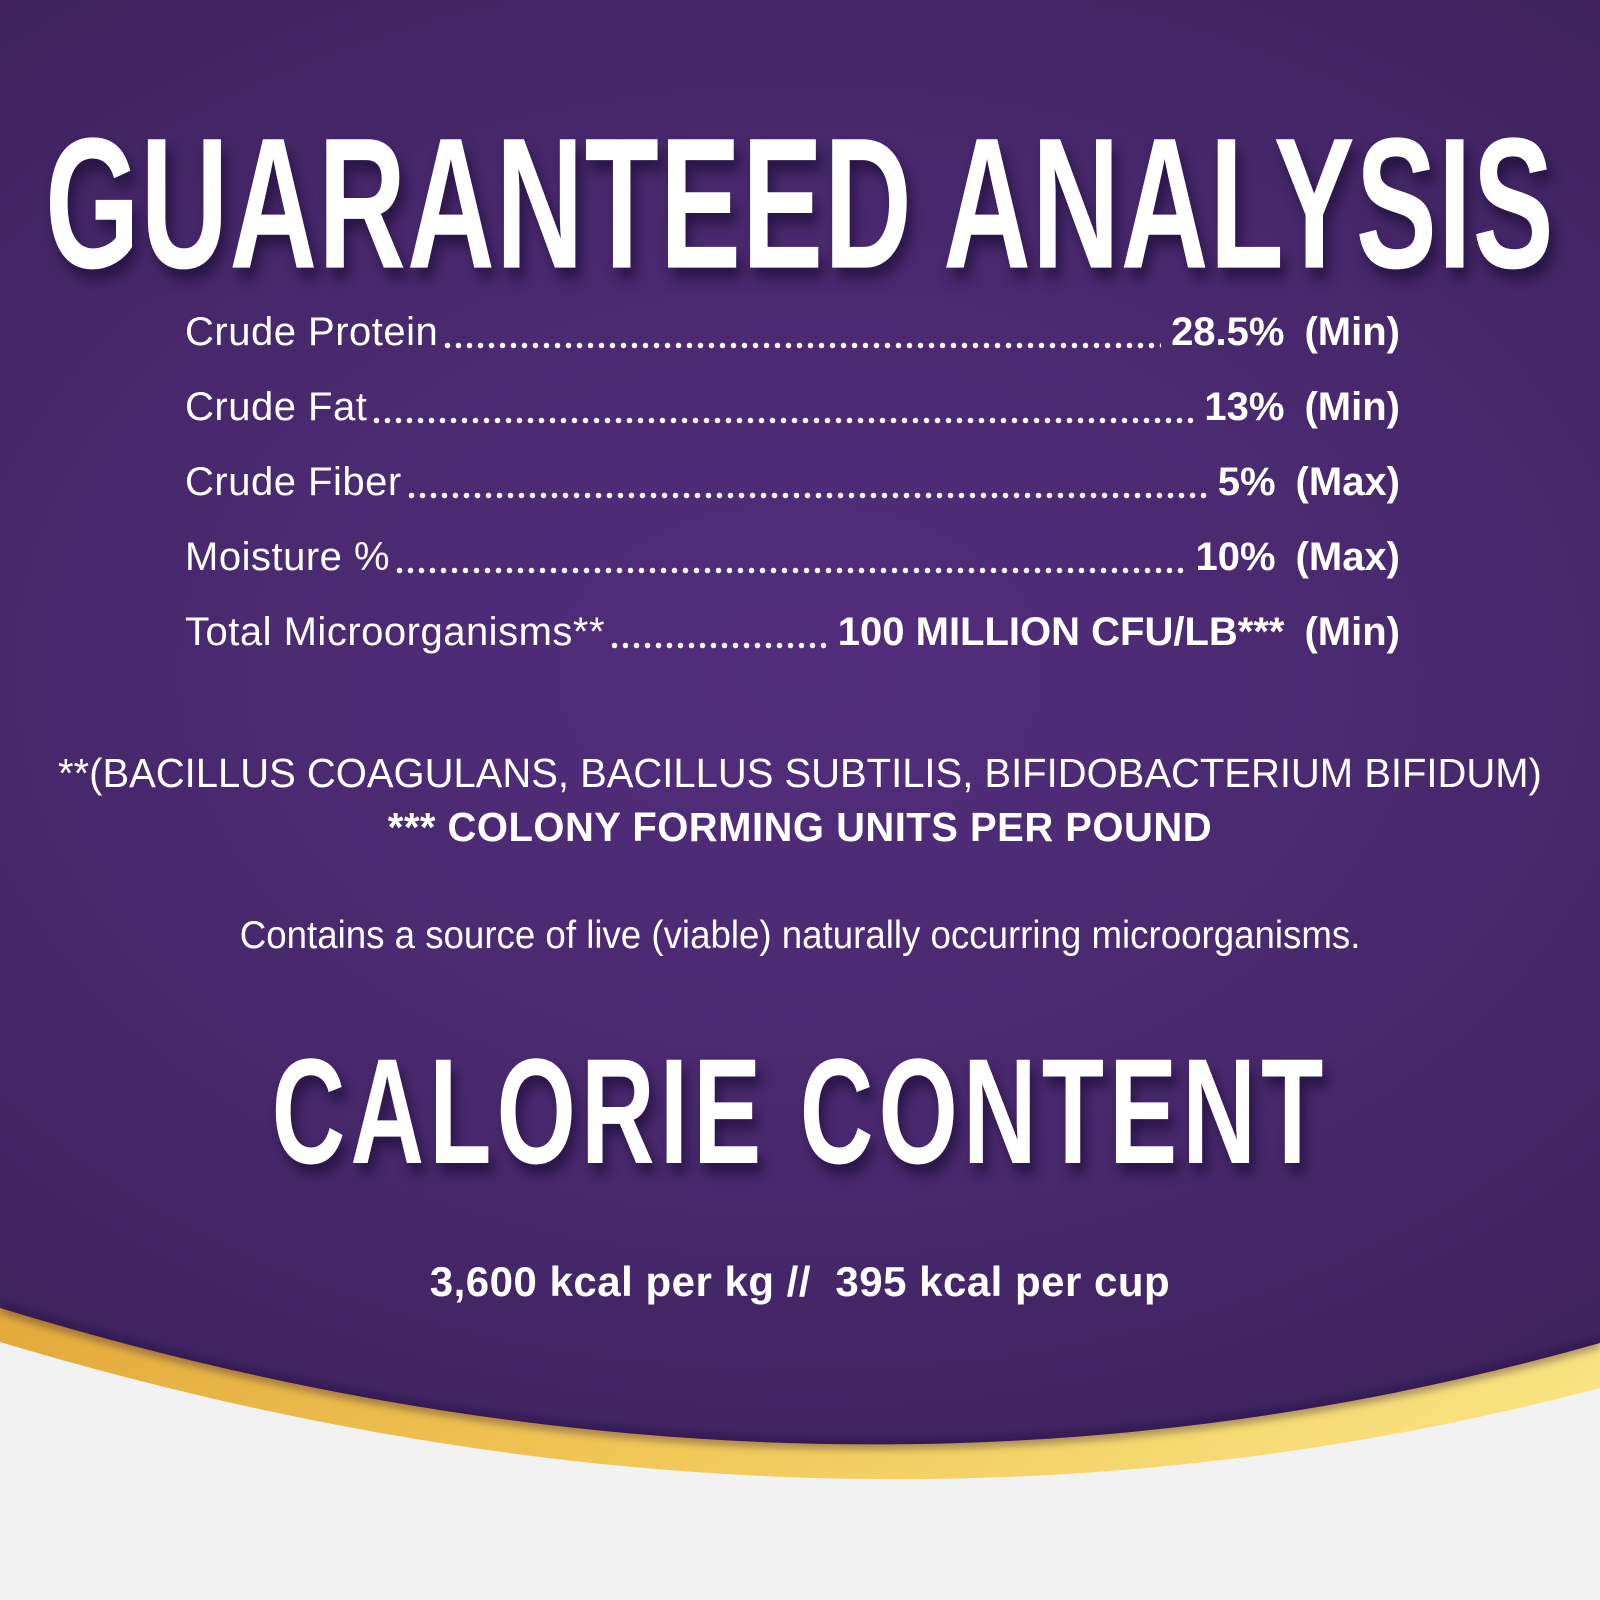 This screenshot has width=1600, height=1600. What do you see at coordinates (1244, 407) in the screenshot?
I see `row-value: 13%` at bounding box center [1244, 407].